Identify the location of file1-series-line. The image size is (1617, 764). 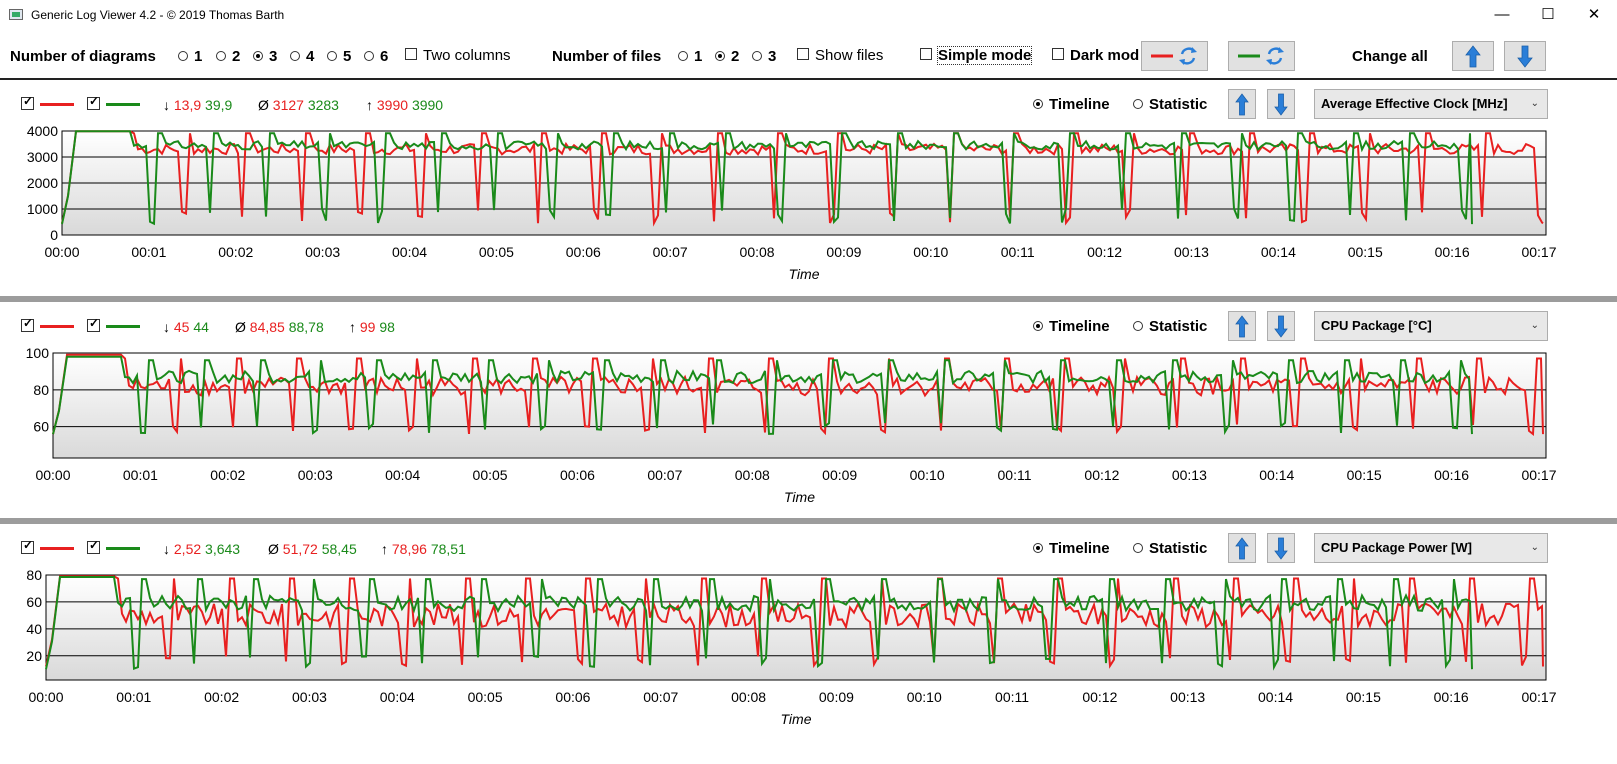
(802, 178).